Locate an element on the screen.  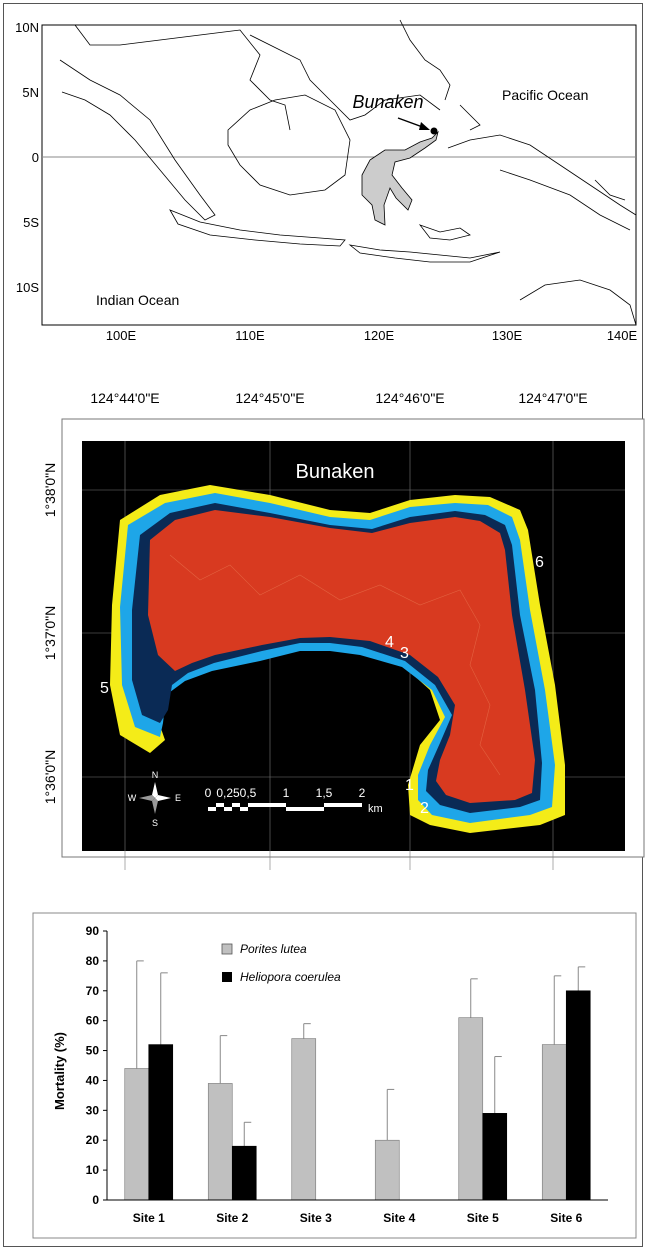
site-label-1: 1 is located at coordinates (409, 785).